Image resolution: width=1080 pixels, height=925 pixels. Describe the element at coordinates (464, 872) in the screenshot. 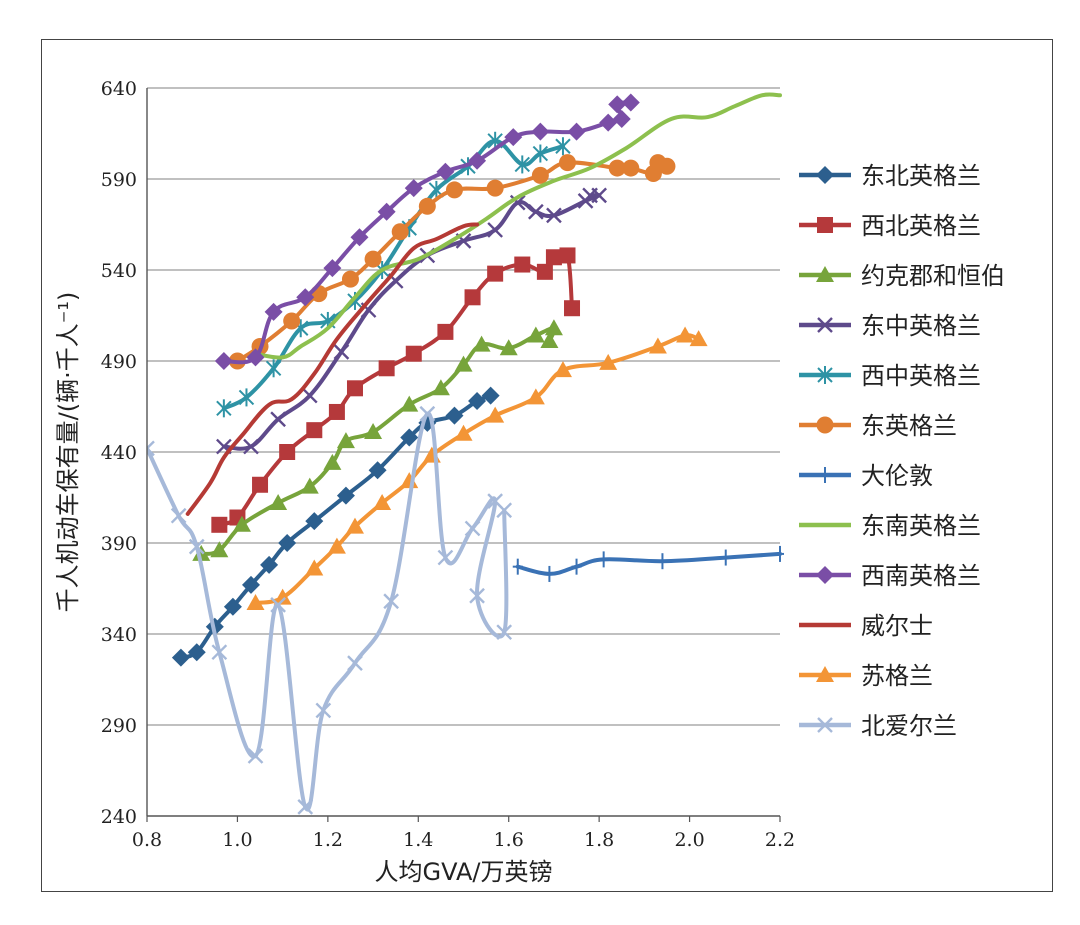

I see `x-axis-title: 人均GVA/万英镑` at that location.